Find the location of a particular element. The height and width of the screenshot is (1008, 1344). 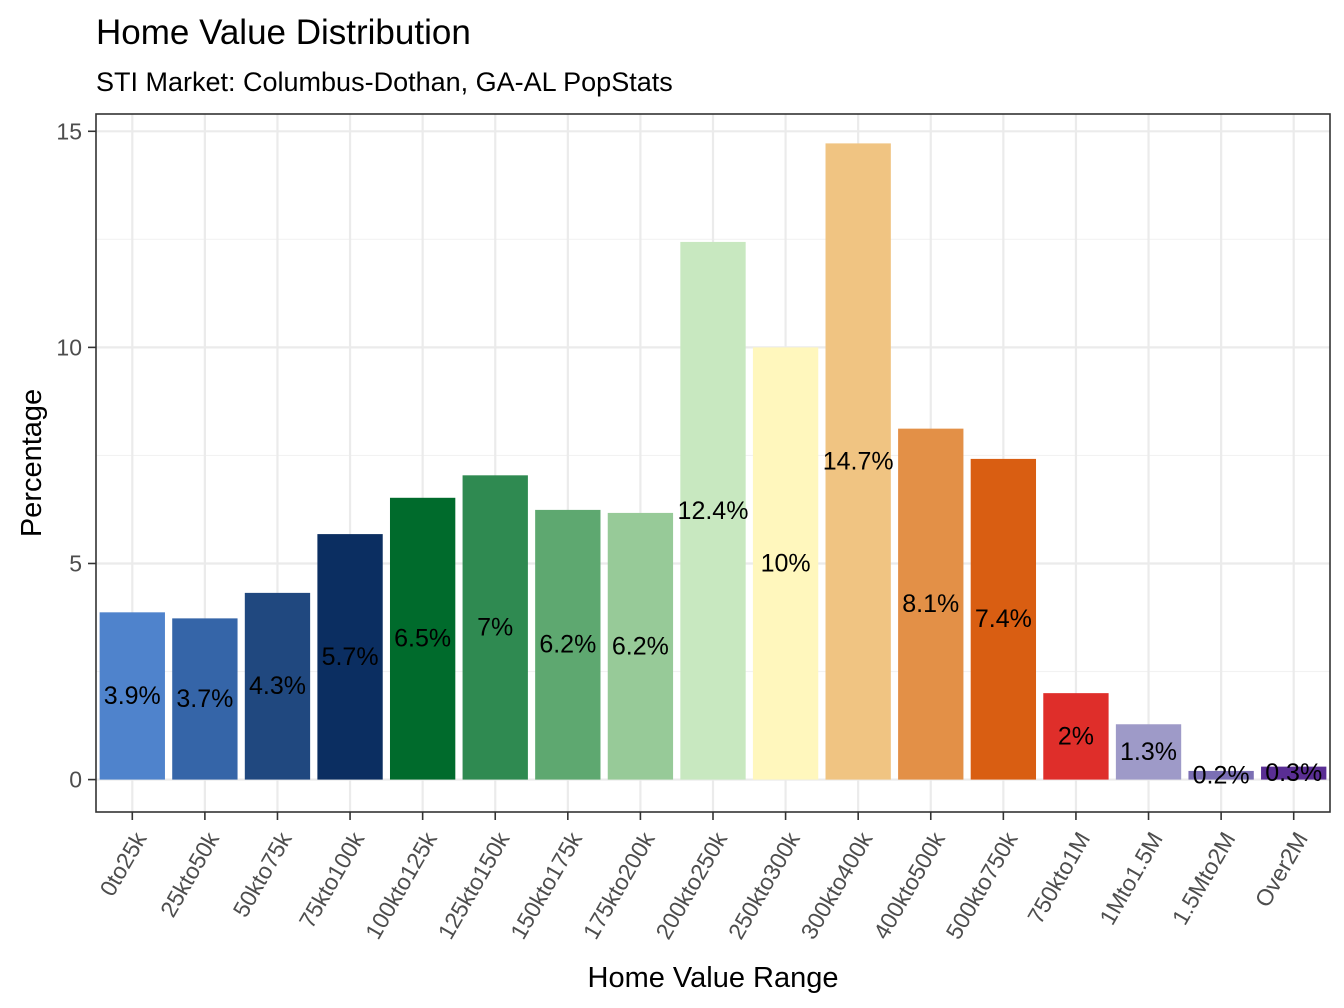

data-label-250kto300k: 10% is located at coordinates (786, 563).